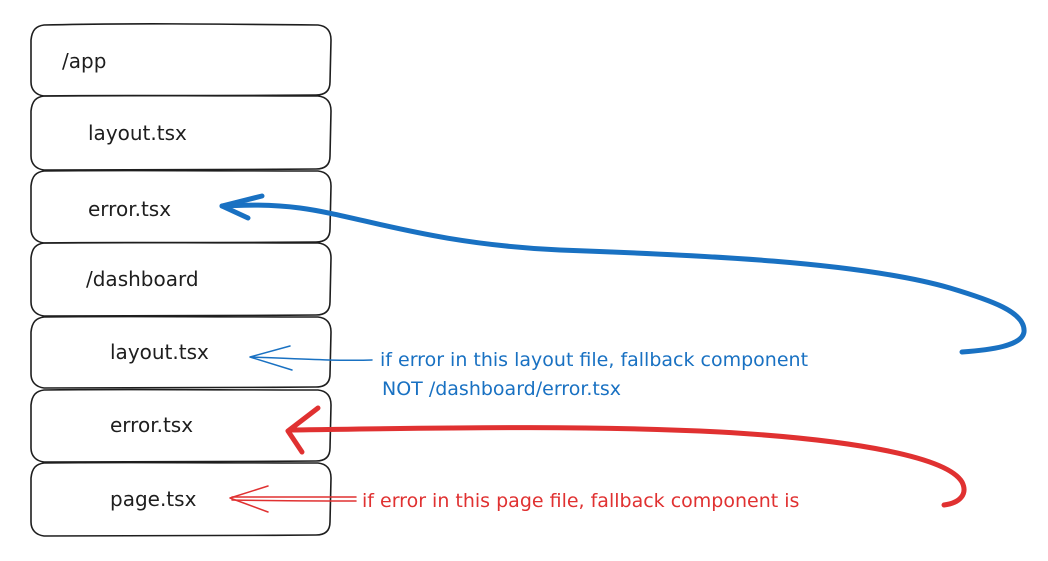 This screenshot has width=1048, height=561. I want to click on box-label-dashboard: /dashboard, so click(142, 279).